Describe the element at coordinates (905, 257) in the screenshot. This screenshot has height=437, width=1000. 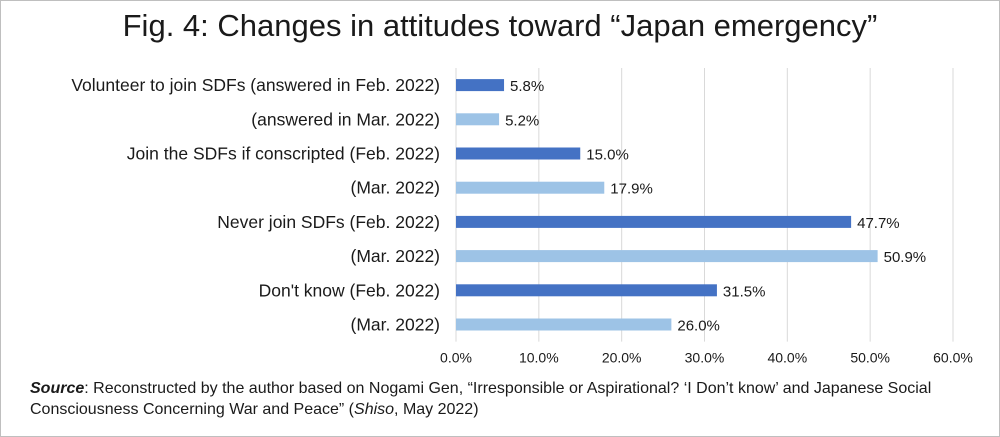
I see `data-label: 50.9%` at that location.